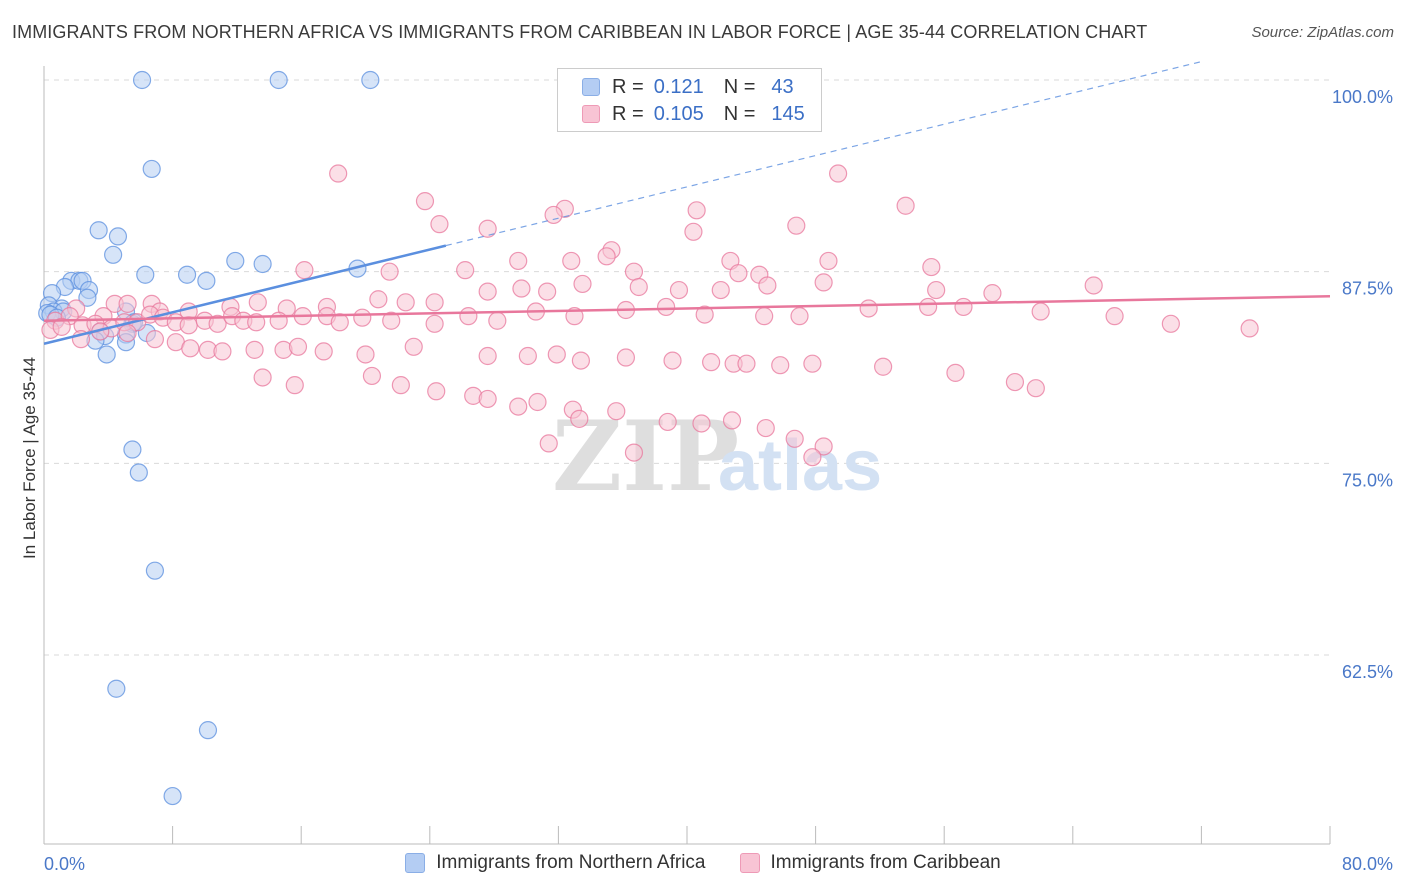 The image size is (1406, 892). What do you see at coordinates (64, 864) in the screenshot?
I see `x-tick-label: 0.0%` at bounding box center [64, 864].